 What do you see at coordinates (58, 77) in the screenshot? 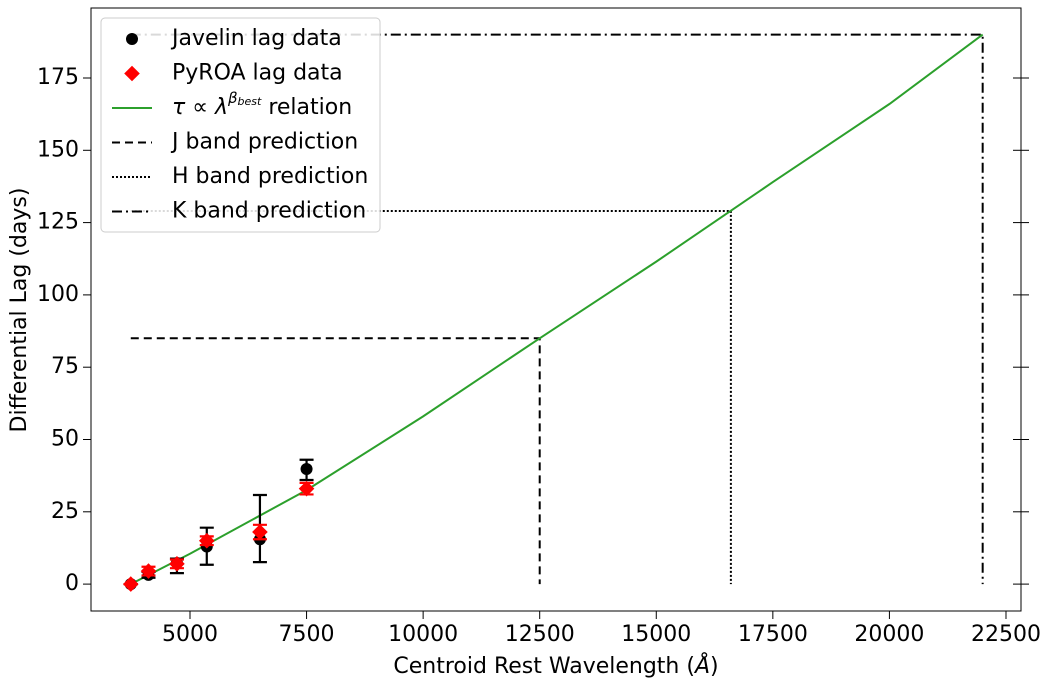
I see `y-tick-label: 175` at bounding box center [58, 77].